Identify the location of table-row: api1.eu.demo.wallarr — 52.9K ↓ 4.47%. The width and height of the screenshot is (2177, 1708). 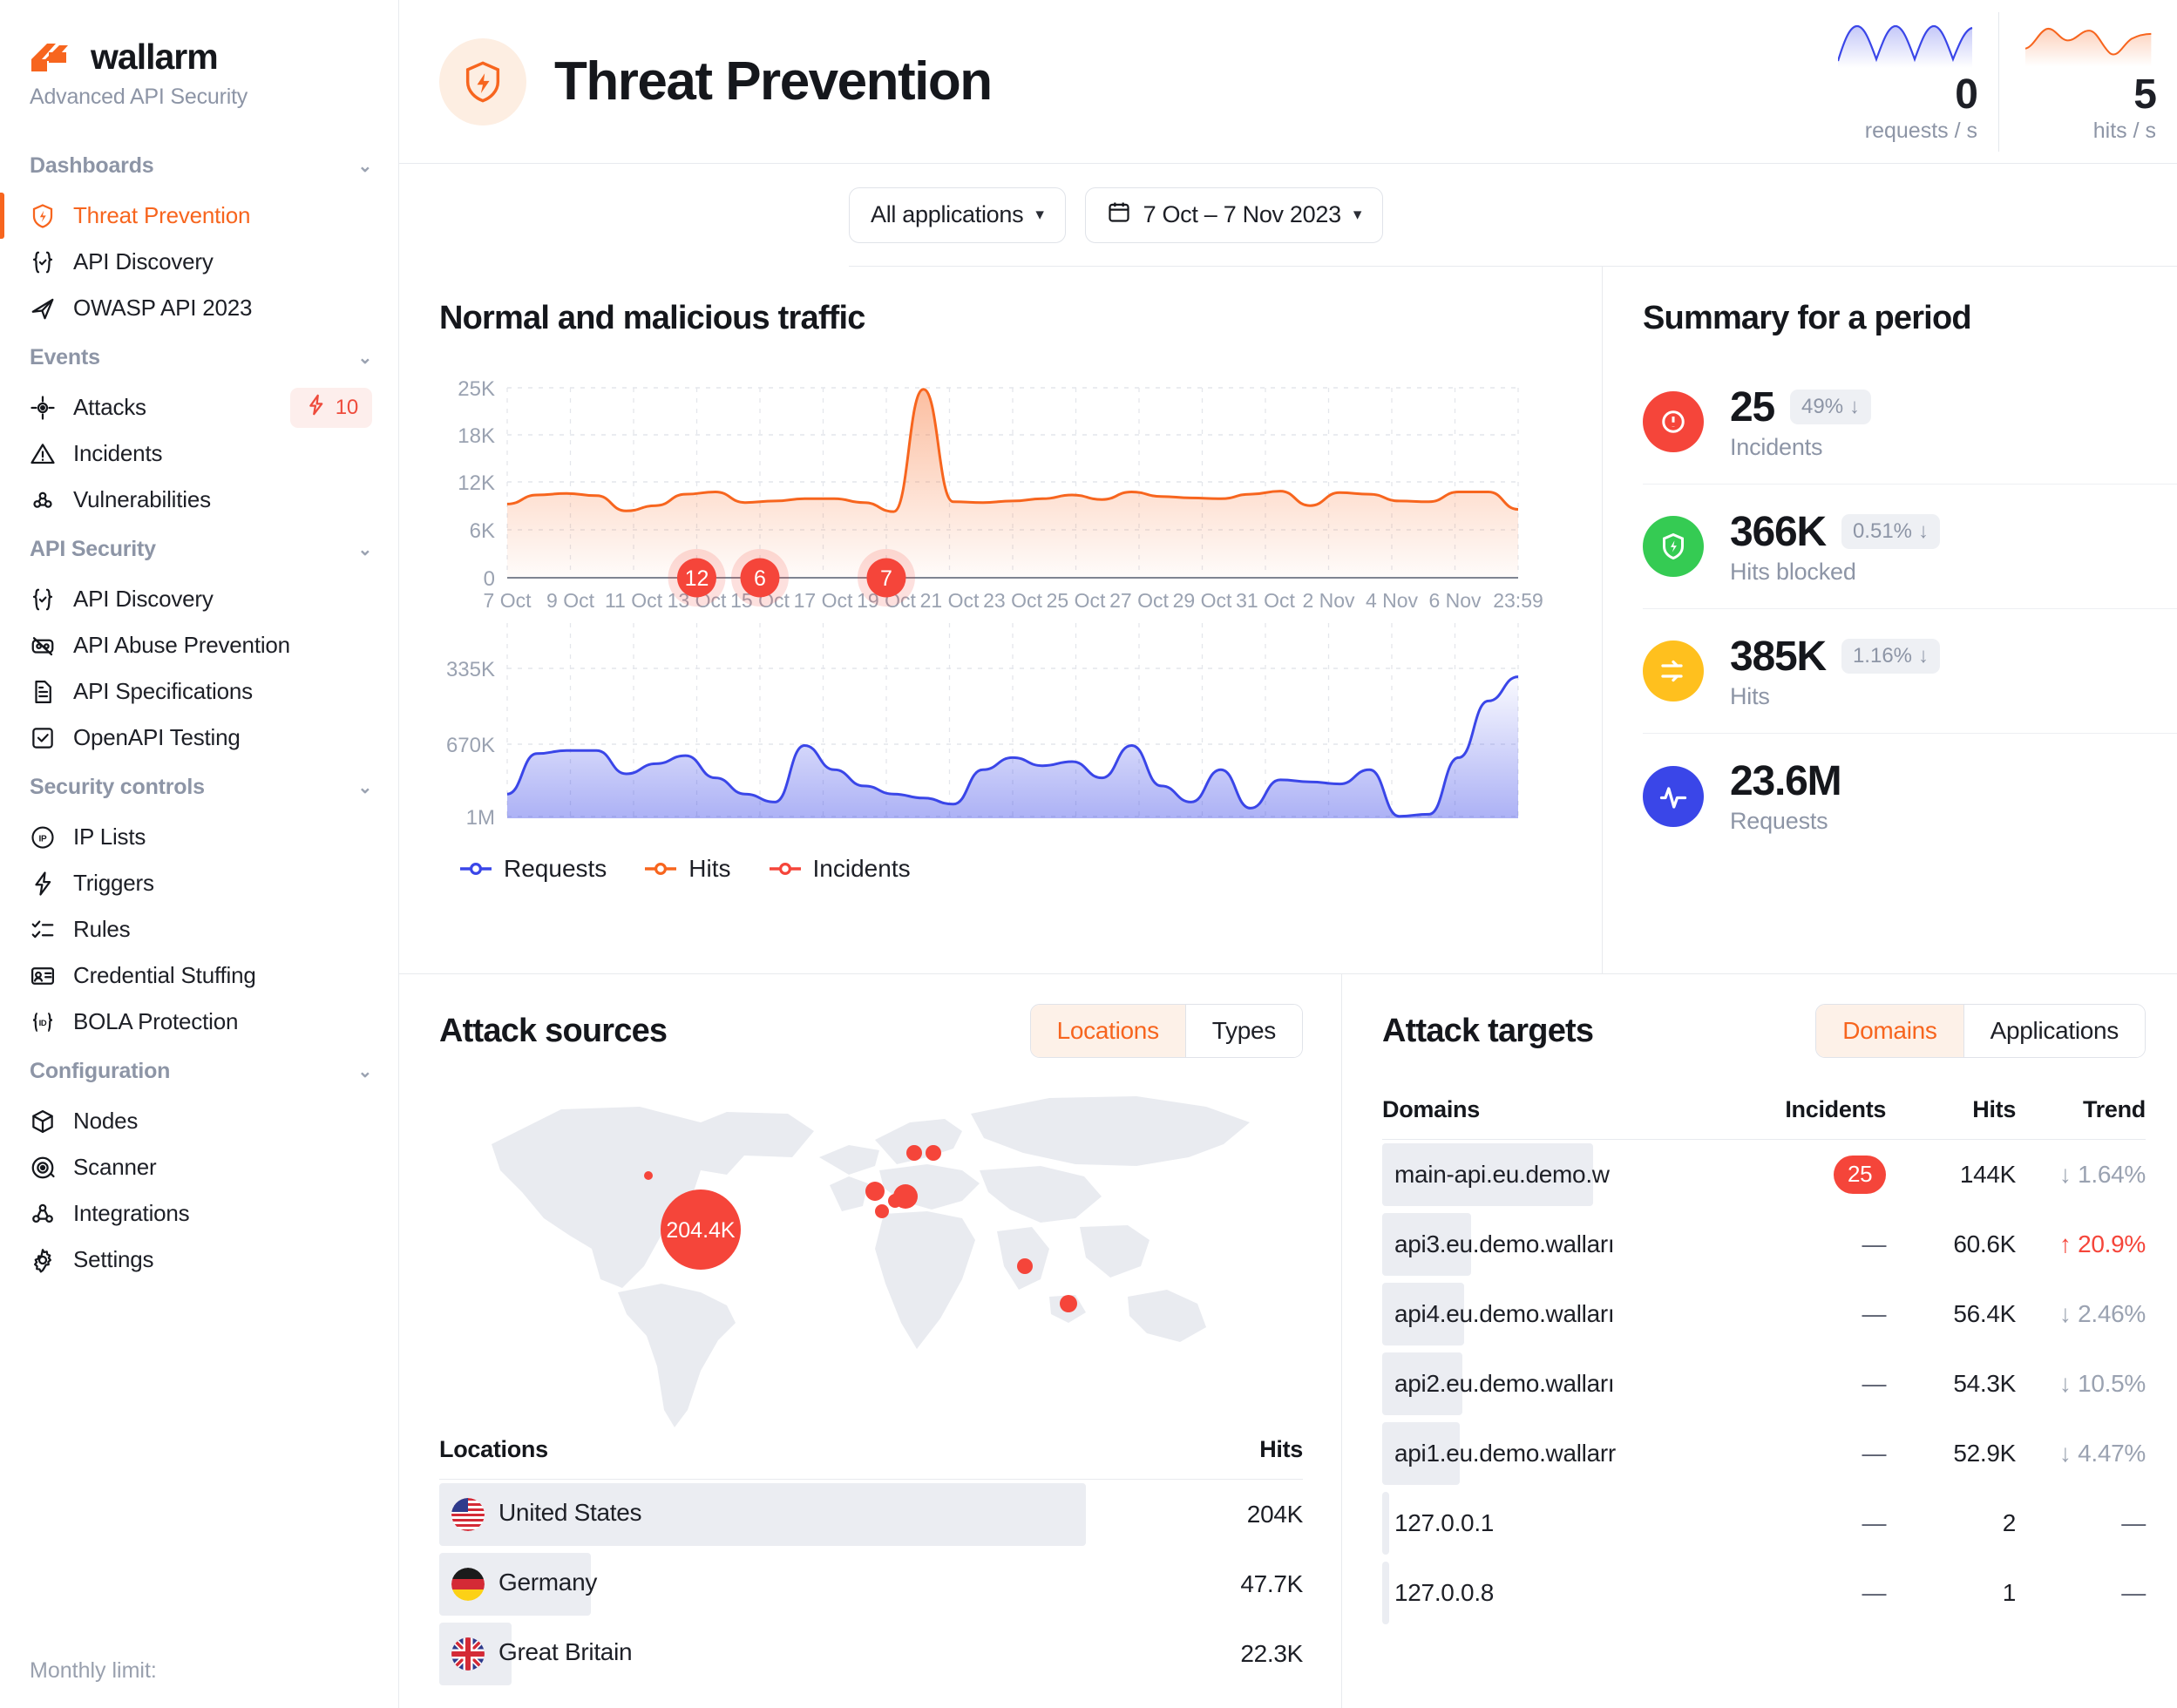
(1764, 1453).